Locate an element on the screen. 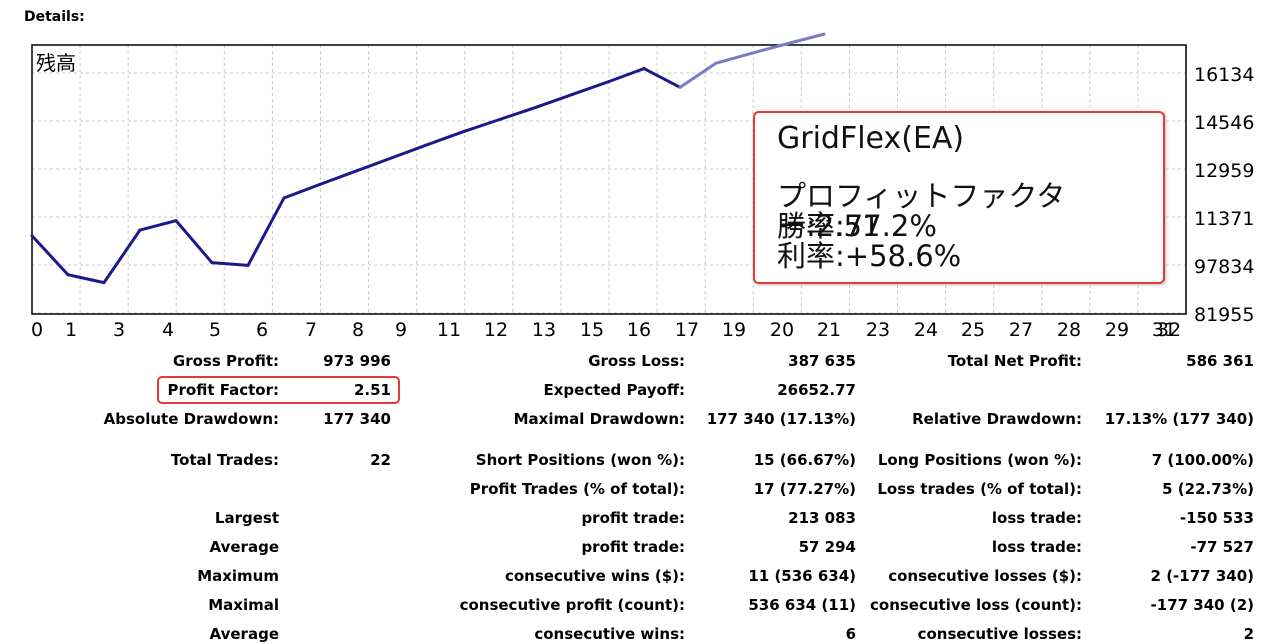 Image resolution: width=1272 pixels, height=643 pixels. average-consecutive-wins-label: consecutive wins: is located at coordinates (609, 634).